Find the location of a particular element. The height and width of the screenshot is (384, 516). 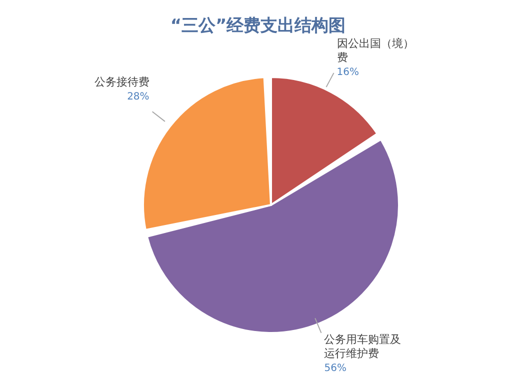

data-label: 16% is located at coordinates (348, 72).